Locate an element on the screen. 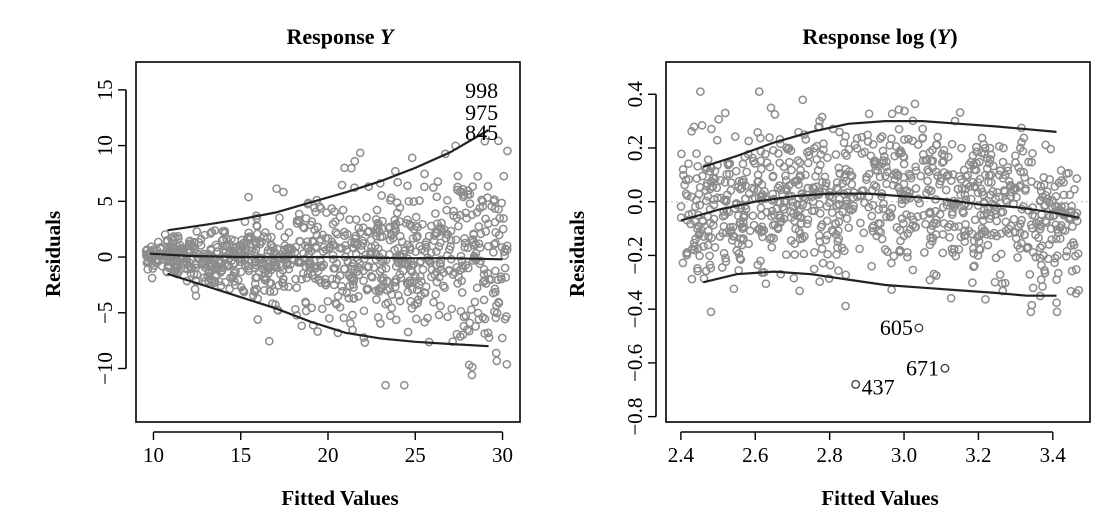 The height and width of the screenshot is (520, 1095). y-tick-label: −5 is located at coordinates (105, 313).